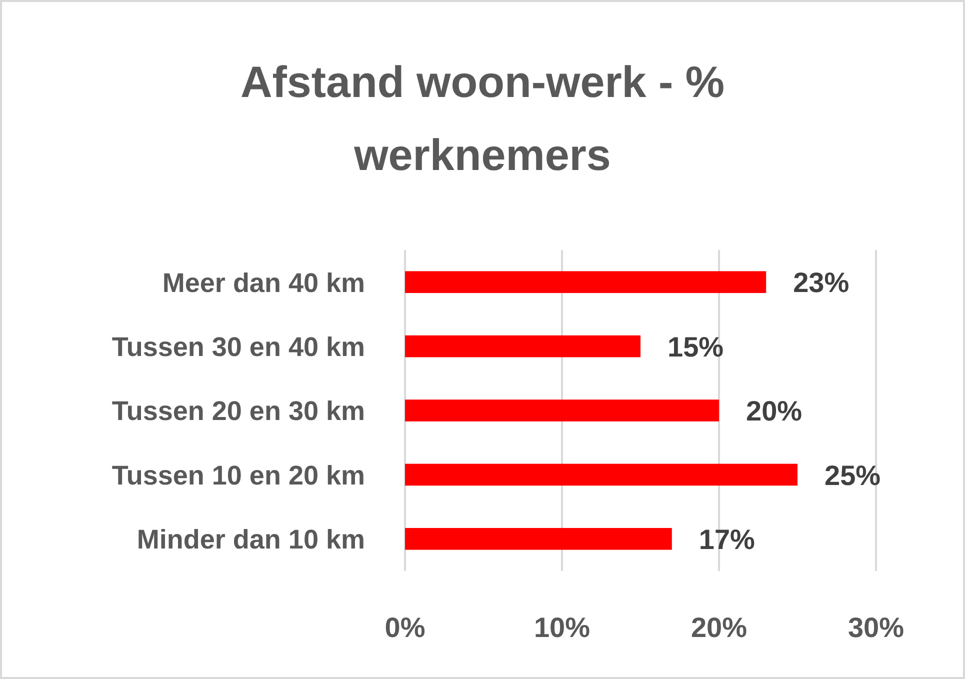 Image resolution: width=965 pixels, height=679 pixels. I want to click on data-label: 25%, so click(852, 475).